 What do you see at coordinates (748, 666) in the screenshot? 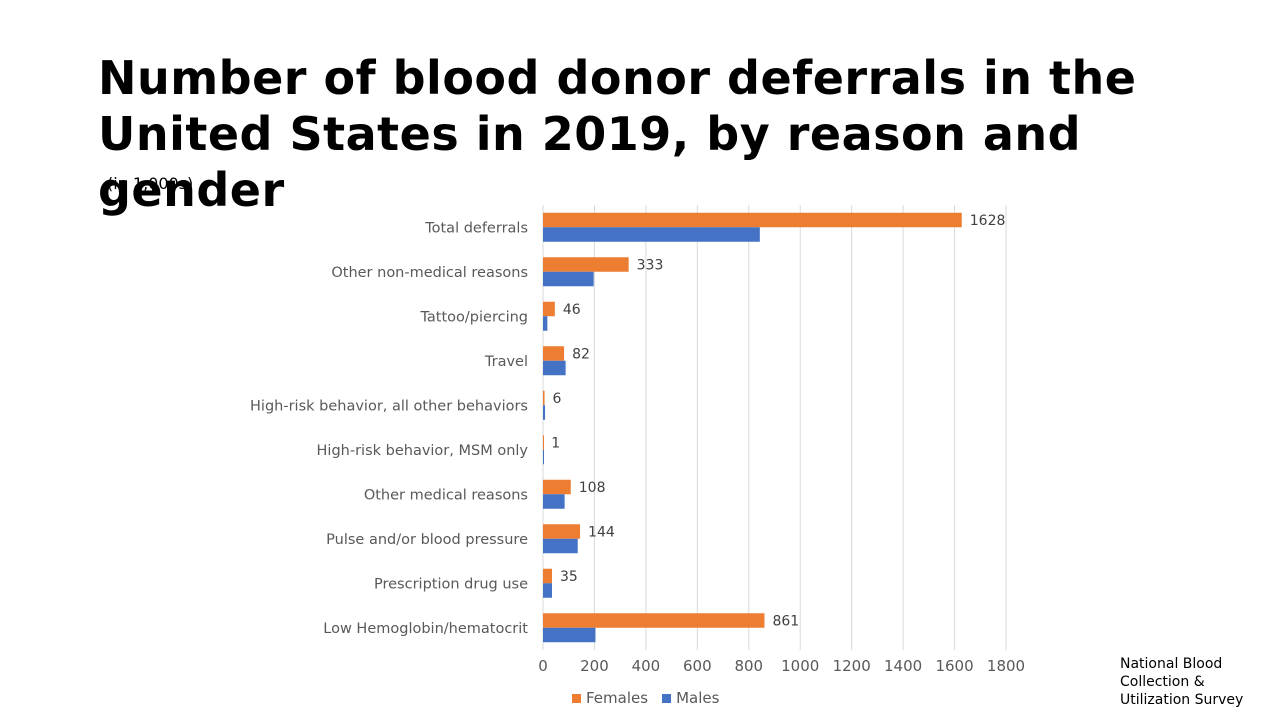
I see `x-tick-label: 800` at bounding box center [748, 666].